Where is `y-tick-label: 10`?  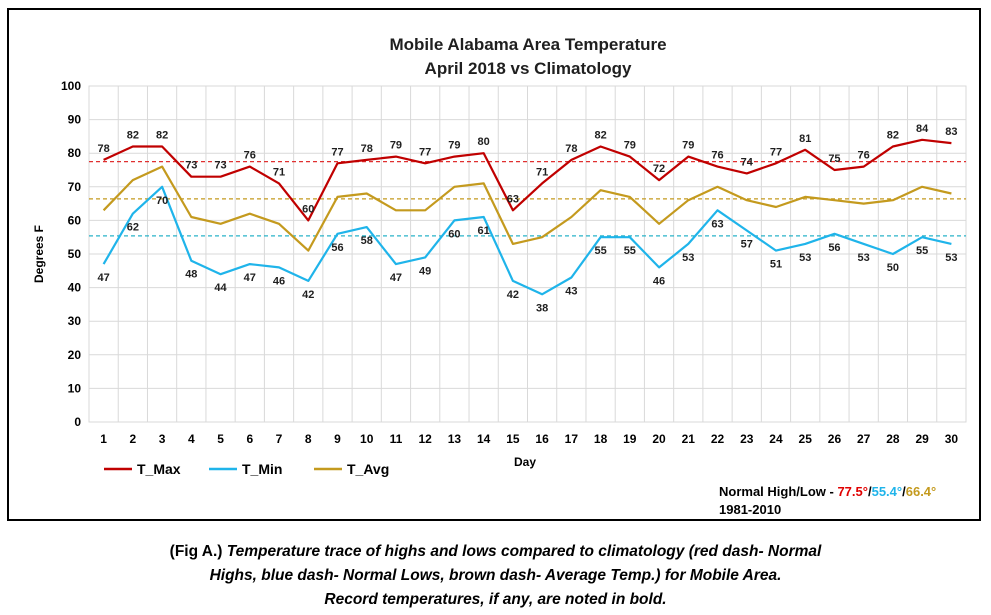
y-tick-label: 10 is located at coordinates (75, 388).